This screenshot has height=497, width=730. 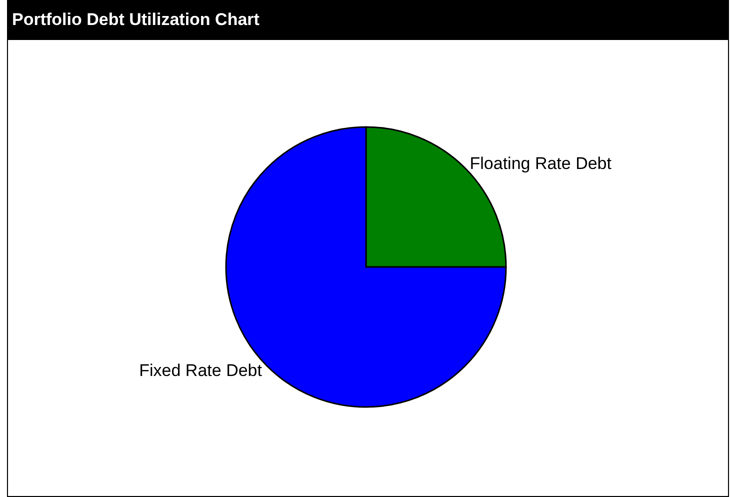 I want to click on chart-title: Portfolio Debt Utilization Chart, so click(x=368, y=20).